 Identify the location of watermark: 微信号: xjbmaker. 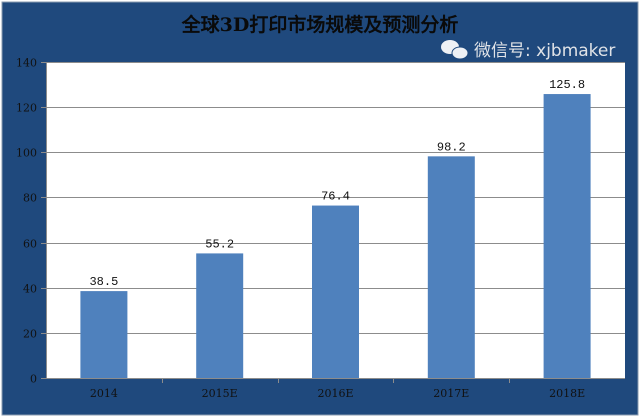
(528, 50).